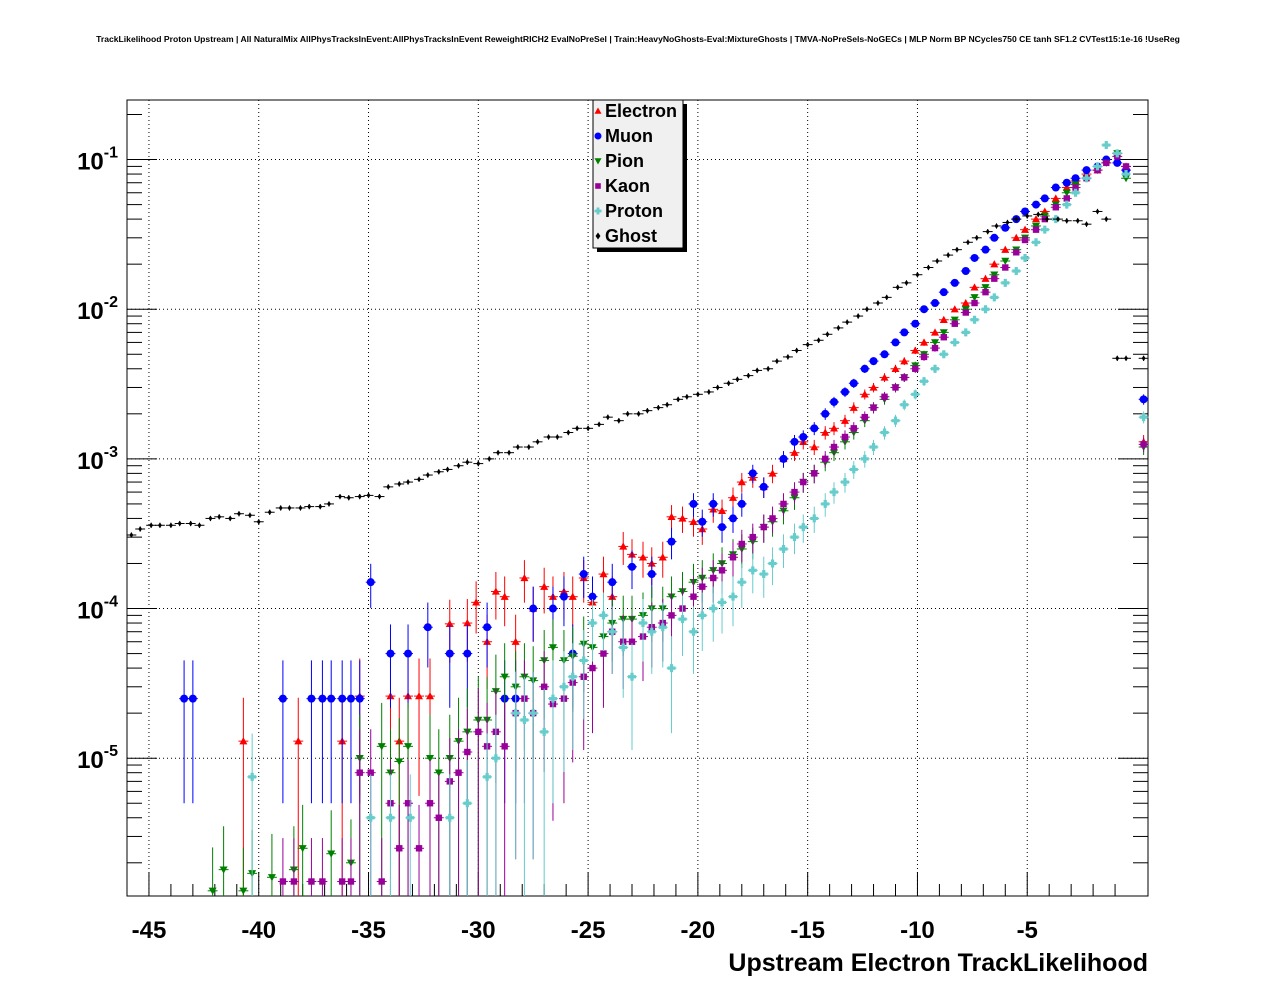 The image size is (1276, 996). Describe the element at coordinates (90, 611) in the screenshot. I see `y-tick-base: 10` at that location.